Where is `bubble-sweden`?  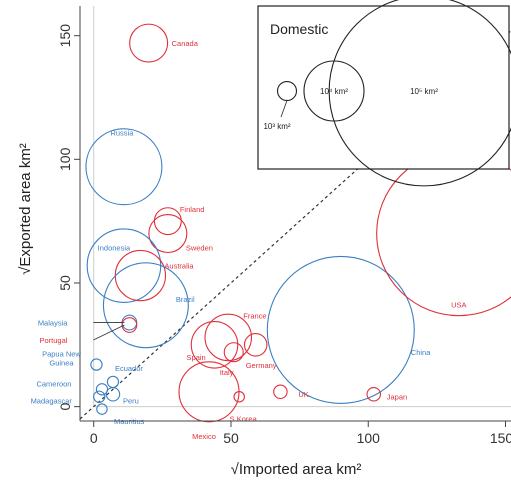 bubble-sweden is located at coordinates (168, 233).